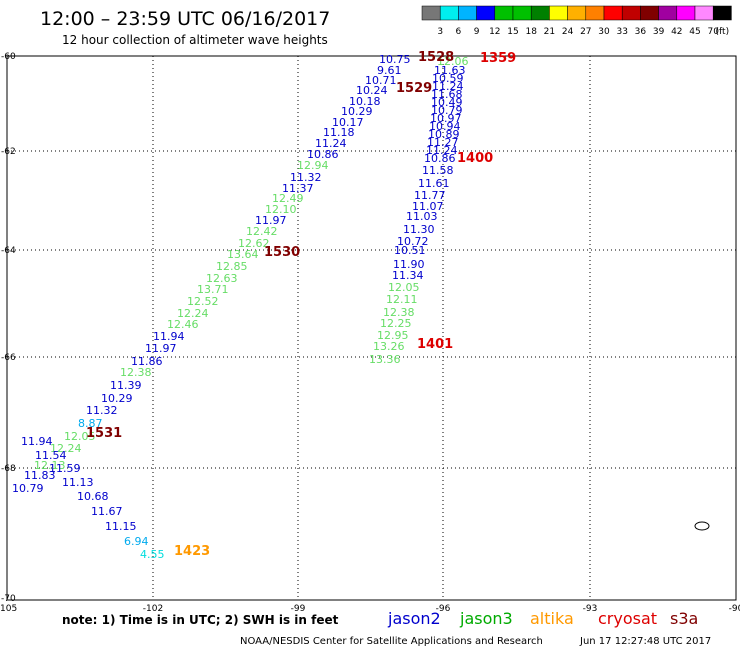 This screenshot has width=740, height=650. I want to click on observation-label: 10.24, so click(372, 90).